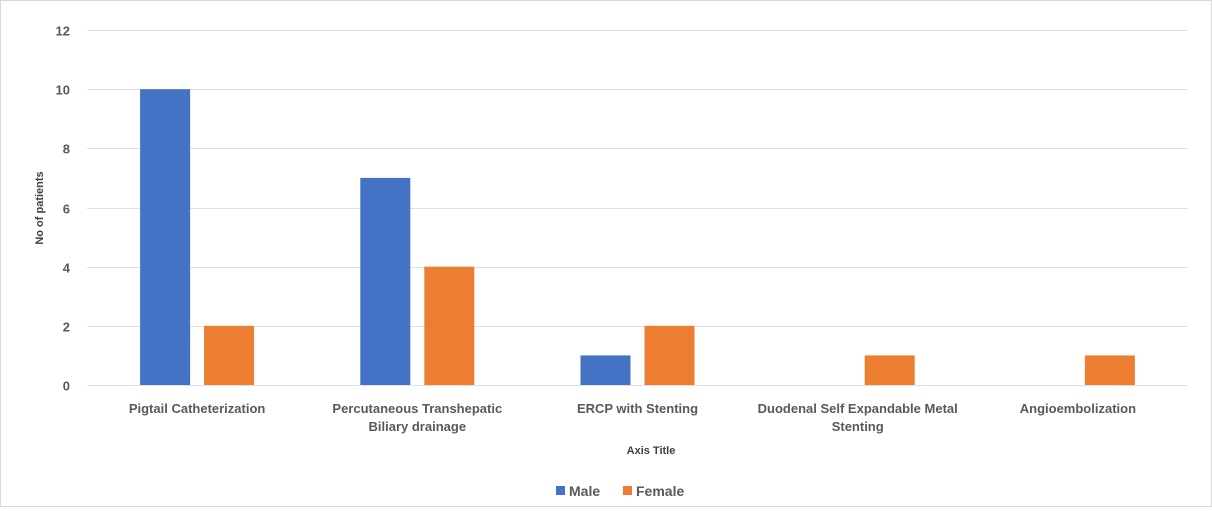  Describe the element at coordinates (858, 417) in the screenshot. I see `x-category-label-3: Duodenal Self Expandable Metal Stenting` at that location.